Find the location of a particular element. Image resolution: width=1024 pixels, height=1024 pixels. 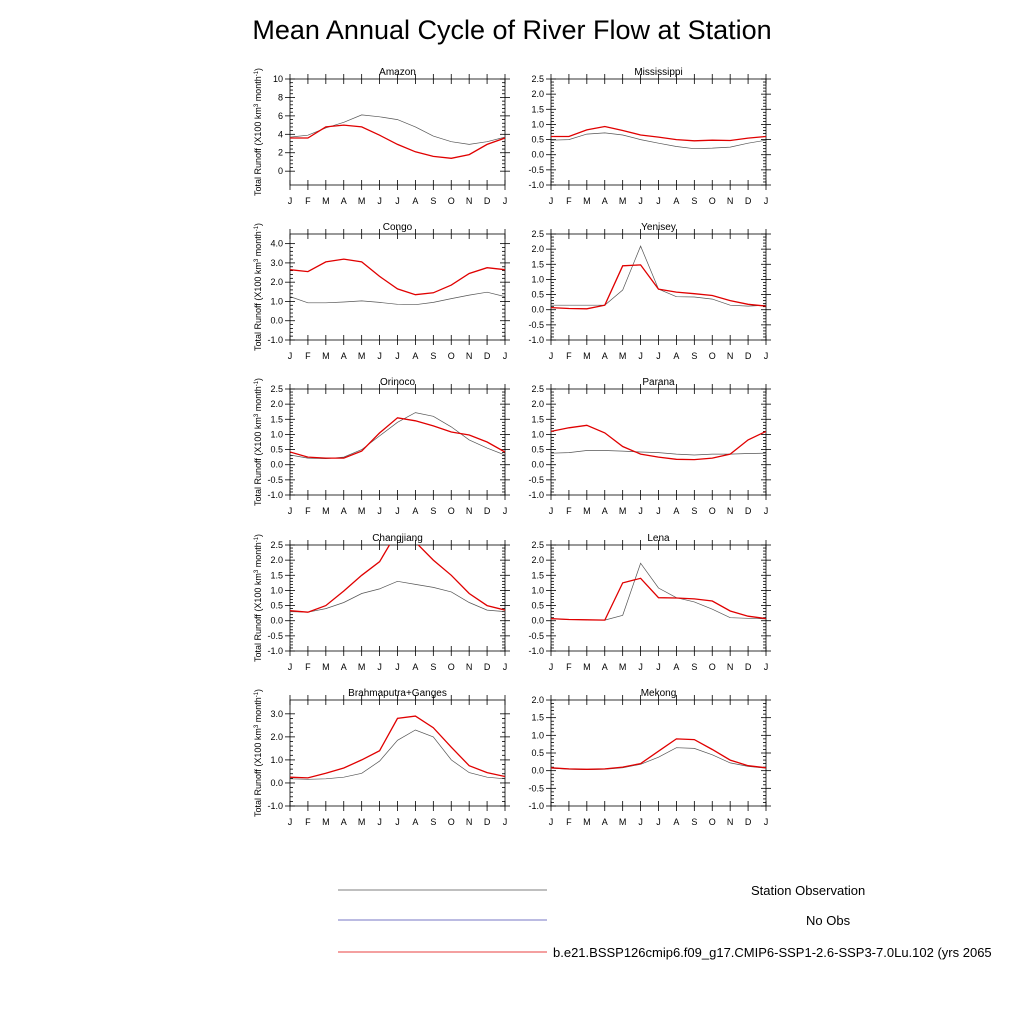

panel-title: Orinoco is located at coordinates (397, 382).